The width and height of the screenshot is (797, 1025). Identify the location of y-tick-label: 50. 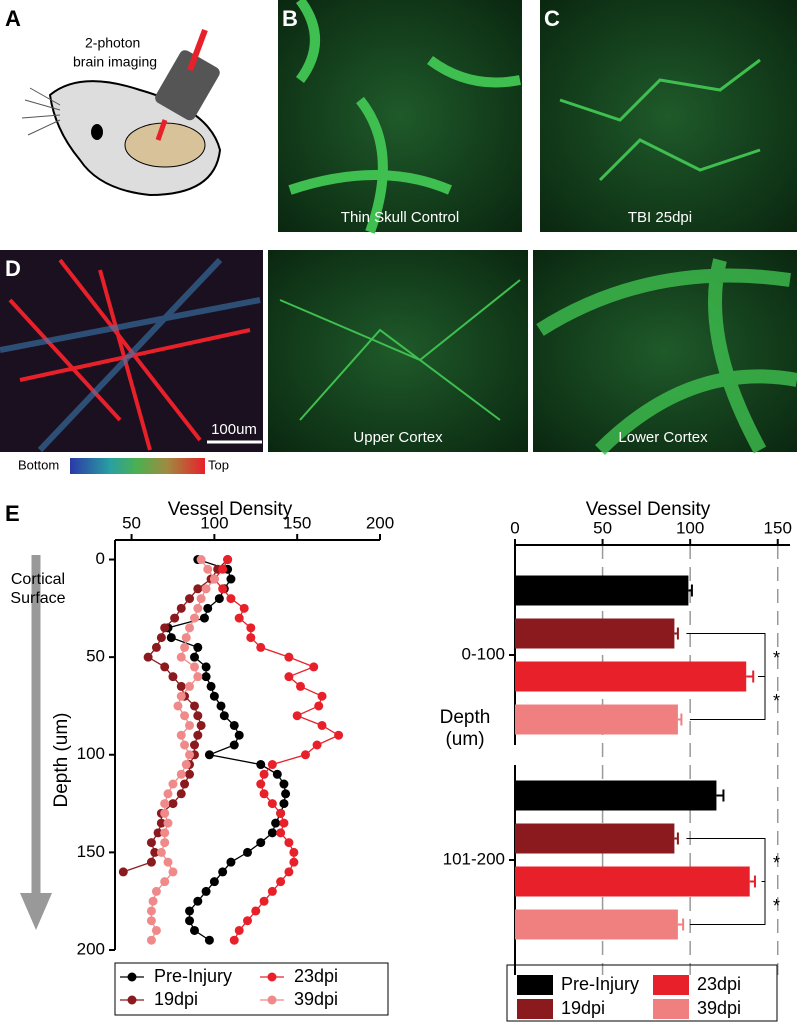
(95, 656).